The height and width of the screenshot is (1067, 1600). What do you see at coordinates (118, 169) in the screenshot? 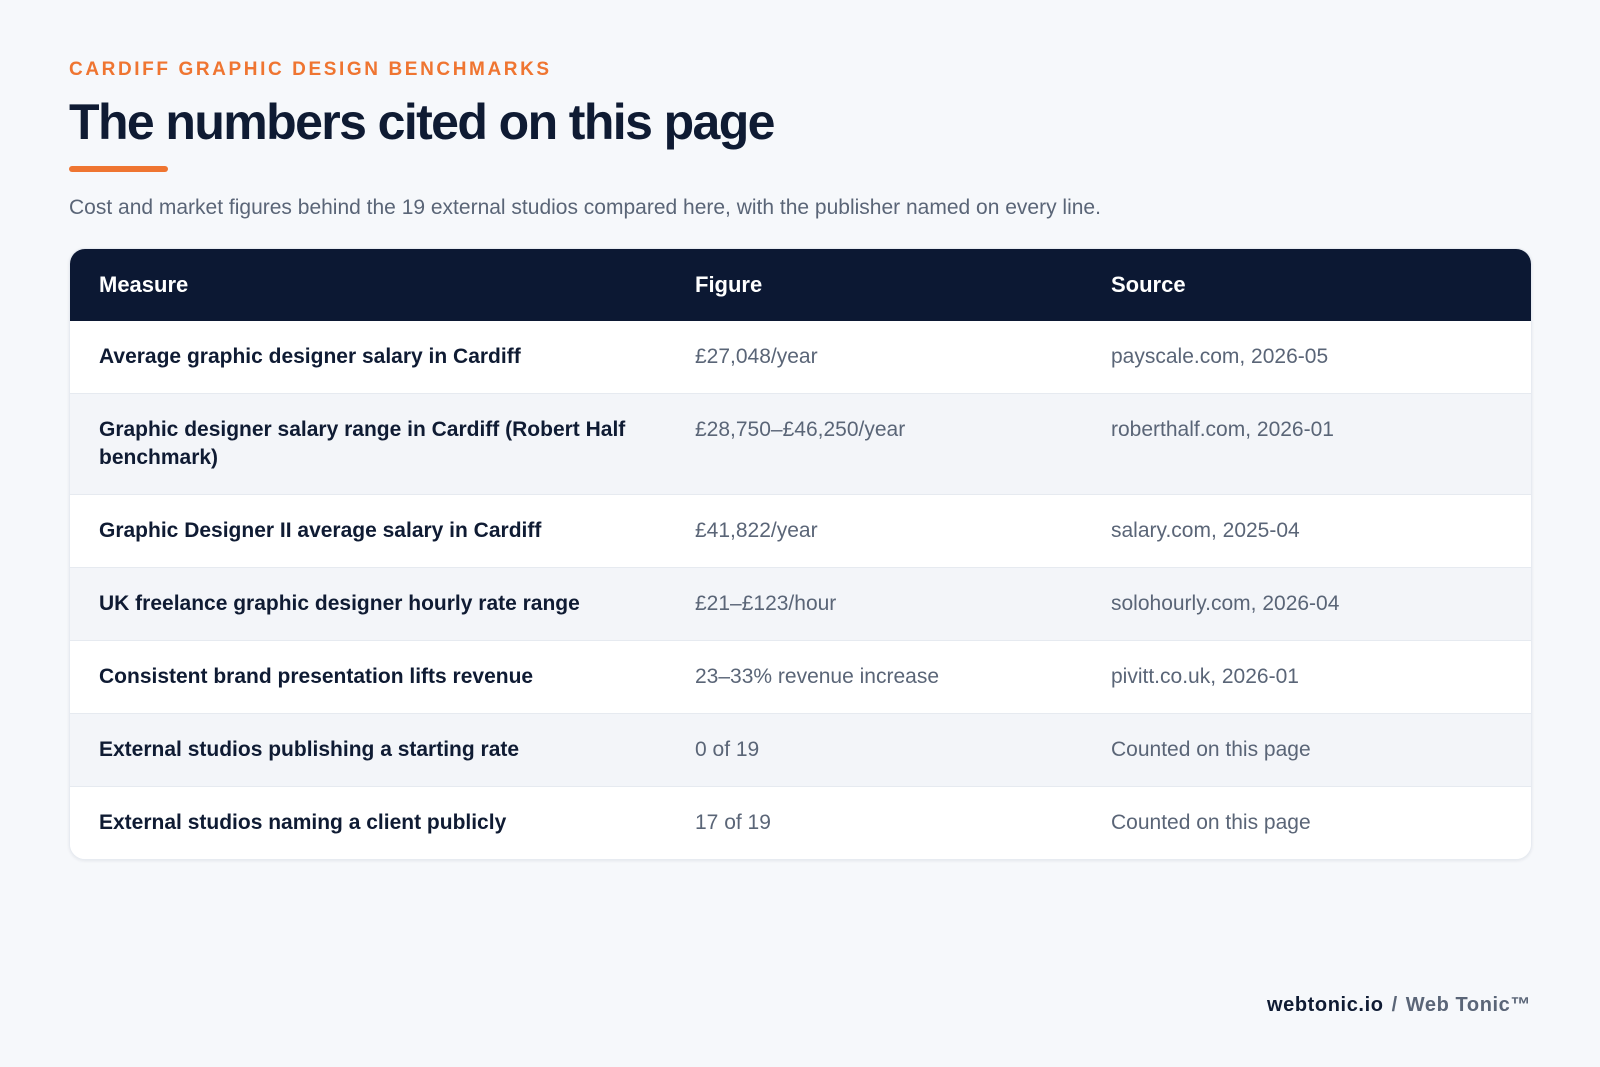
I see `title-underline` at bounding box center [118, 169].